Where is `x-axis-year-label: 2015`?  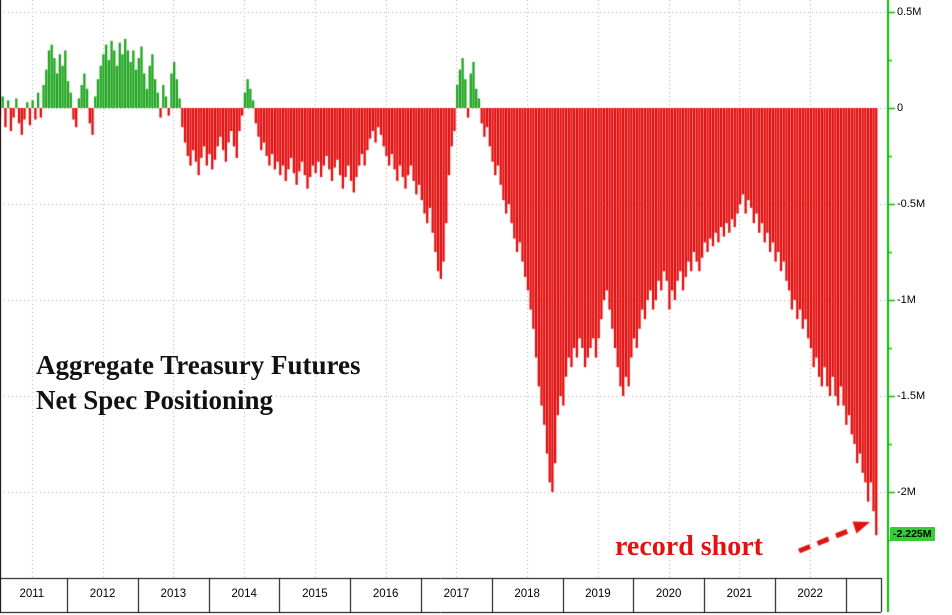
x-axis-year-label: 2015 is located at coordinates (315, 594).